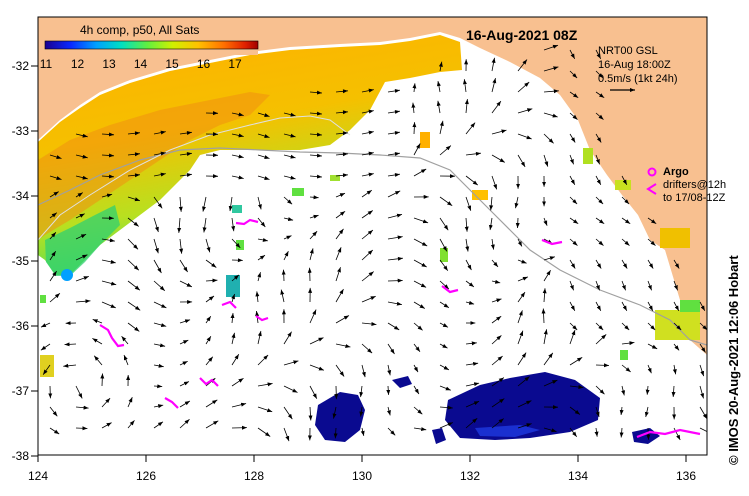 This screenshot has width=749, height=496. Describe the element at coordinates (21, 196) in the screenshot. I see `lat-tick-label: -34` at that location.